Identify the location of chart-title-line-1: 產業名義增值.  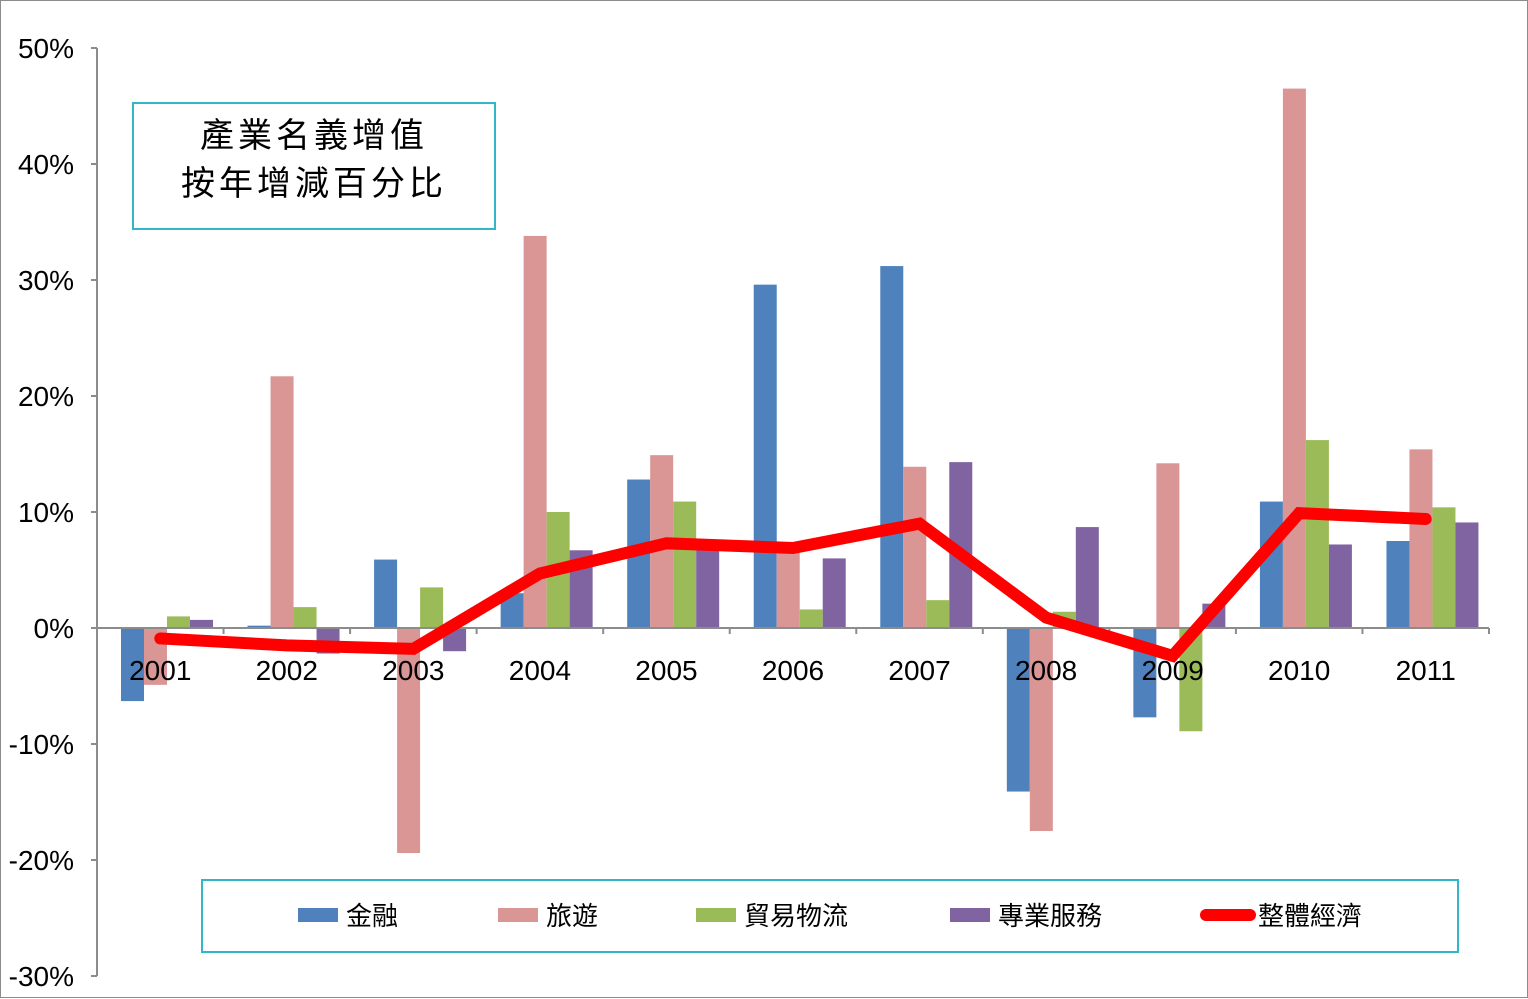
(314, 136).